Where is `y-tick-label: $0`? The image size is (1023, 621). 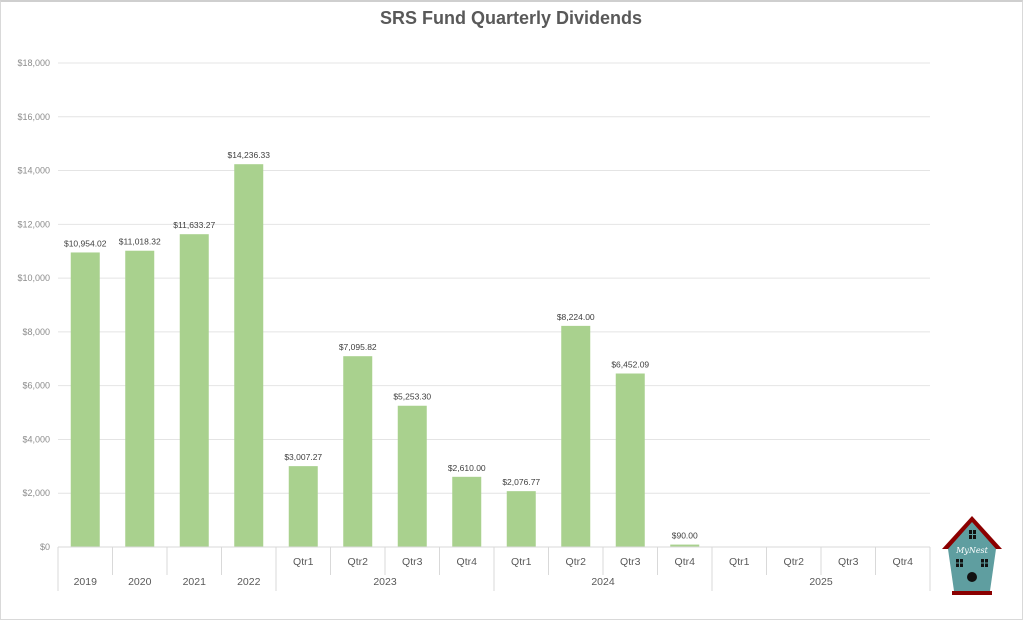
y-tick-label: $0 is located at coordinates (45, 547).